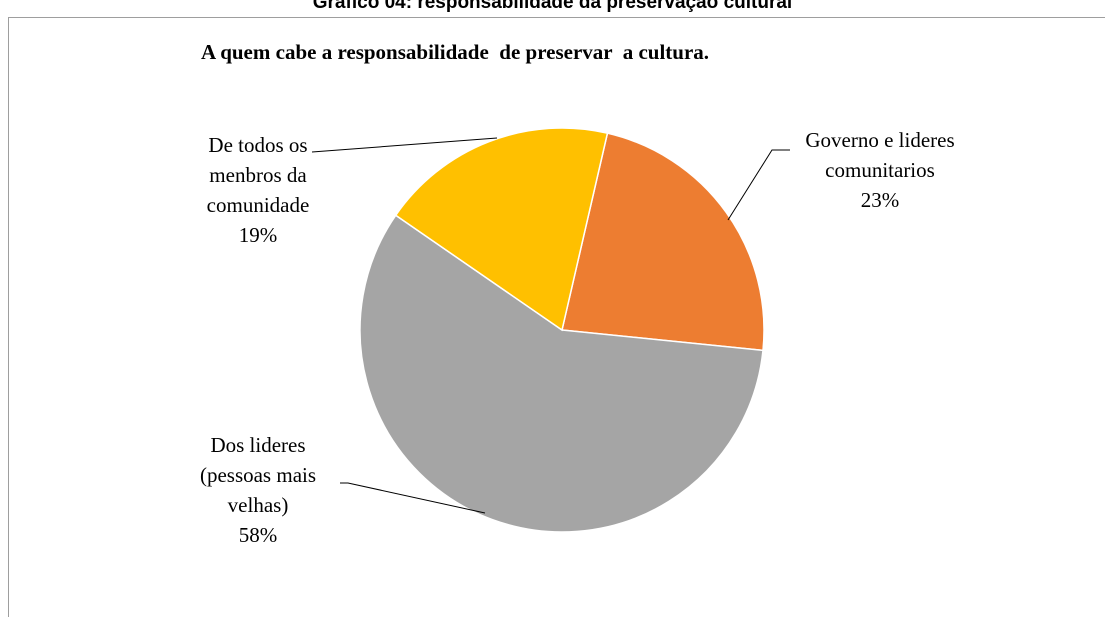 This screenshot has height=617, width=1105. What do you see at coordinates (880, 200) in the screenshot?
I see `data-label-value-1: 23%` at bounding box center [880, 200].